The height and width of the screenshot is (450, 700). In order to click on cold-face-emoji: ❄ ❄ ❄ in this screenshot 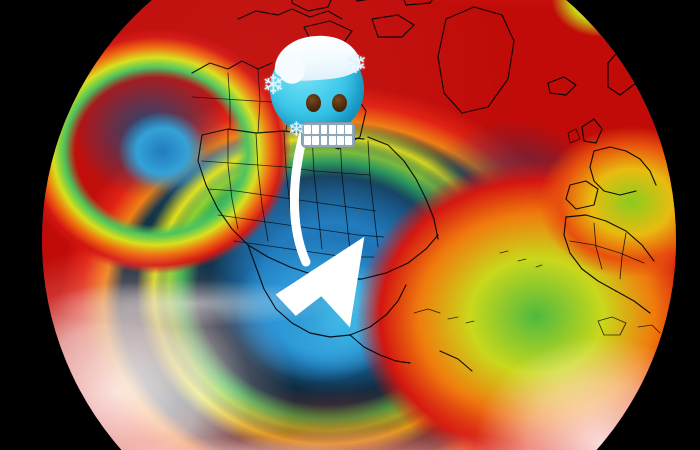, I will do `click(317, 88)`.